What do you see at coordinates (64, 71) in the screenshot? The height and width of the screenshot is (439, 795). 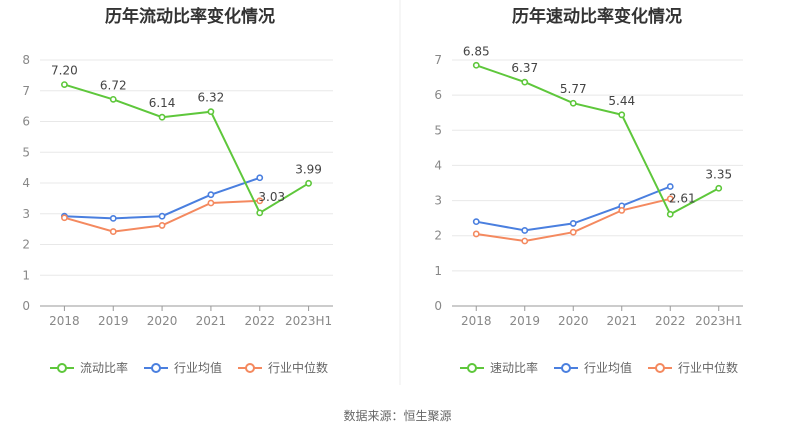 I see `data-label: 7.20` at bounding box center [64, 71].